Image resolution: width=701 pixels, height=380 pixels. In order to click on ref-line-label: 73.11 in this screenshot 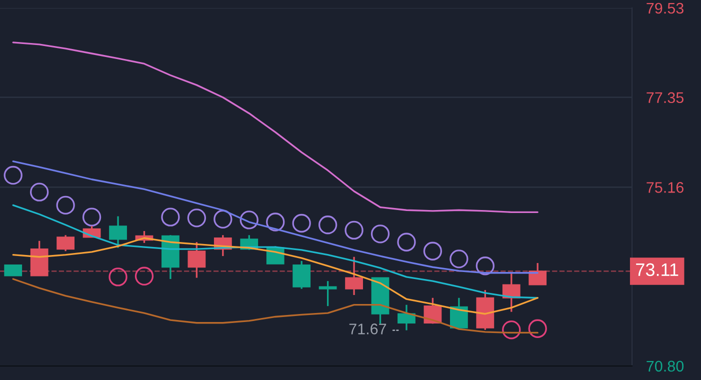, I will do `click(657, 269)`.